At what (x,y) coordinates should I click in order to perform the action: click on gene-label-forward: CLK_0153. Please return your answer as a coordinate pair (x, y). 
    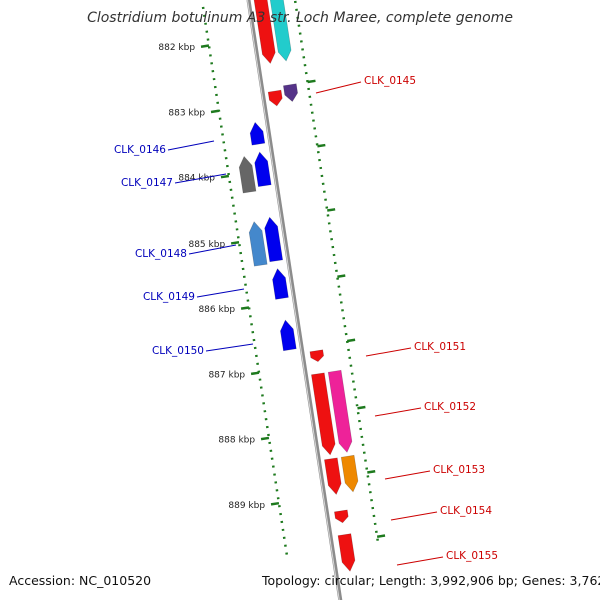
    Looking at the image, I should click on (459, 470).